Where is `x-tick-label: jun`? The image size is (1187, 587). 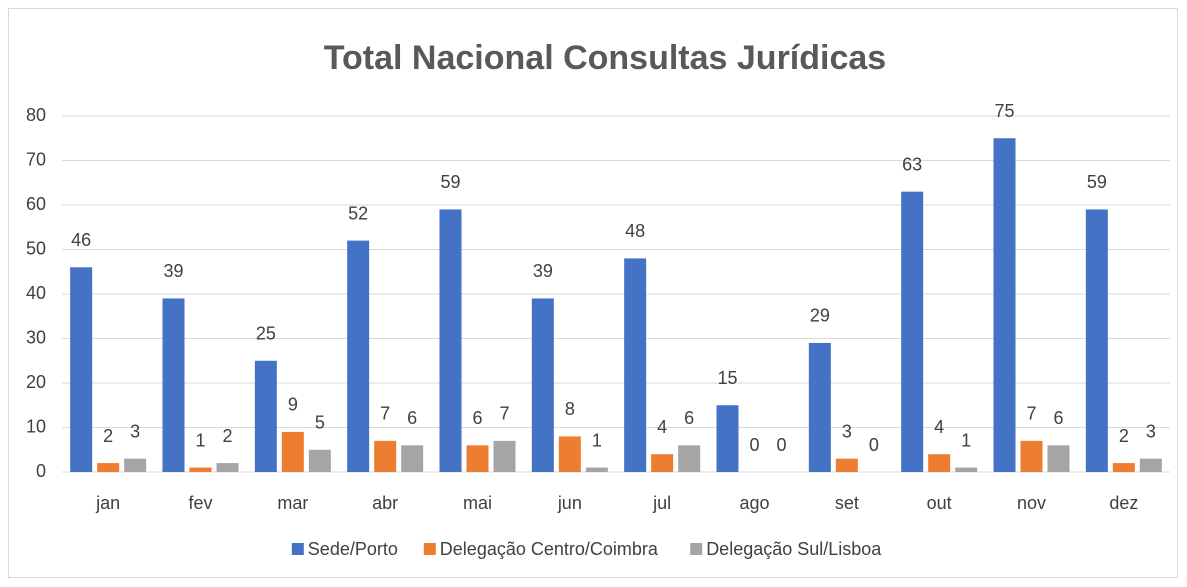 x-tick-label: jun is located at coordinates (569, 503).